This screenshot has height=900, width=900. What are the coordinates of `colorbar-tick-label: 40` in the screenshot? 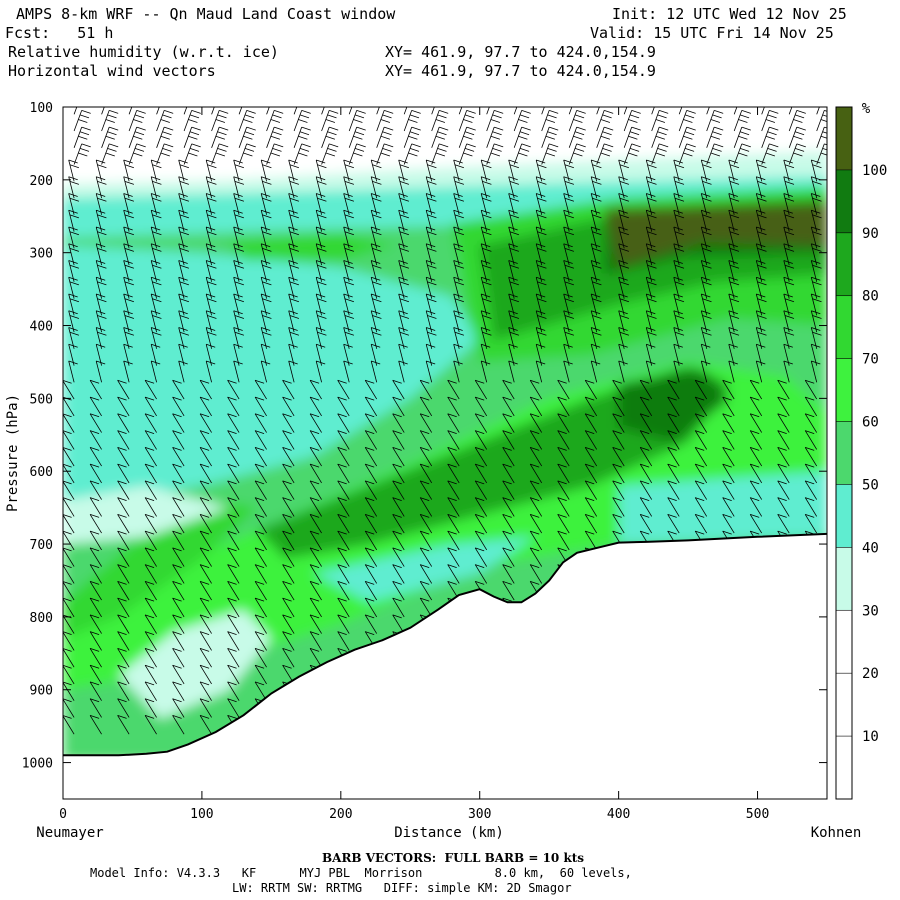 It's located at (870, 548).